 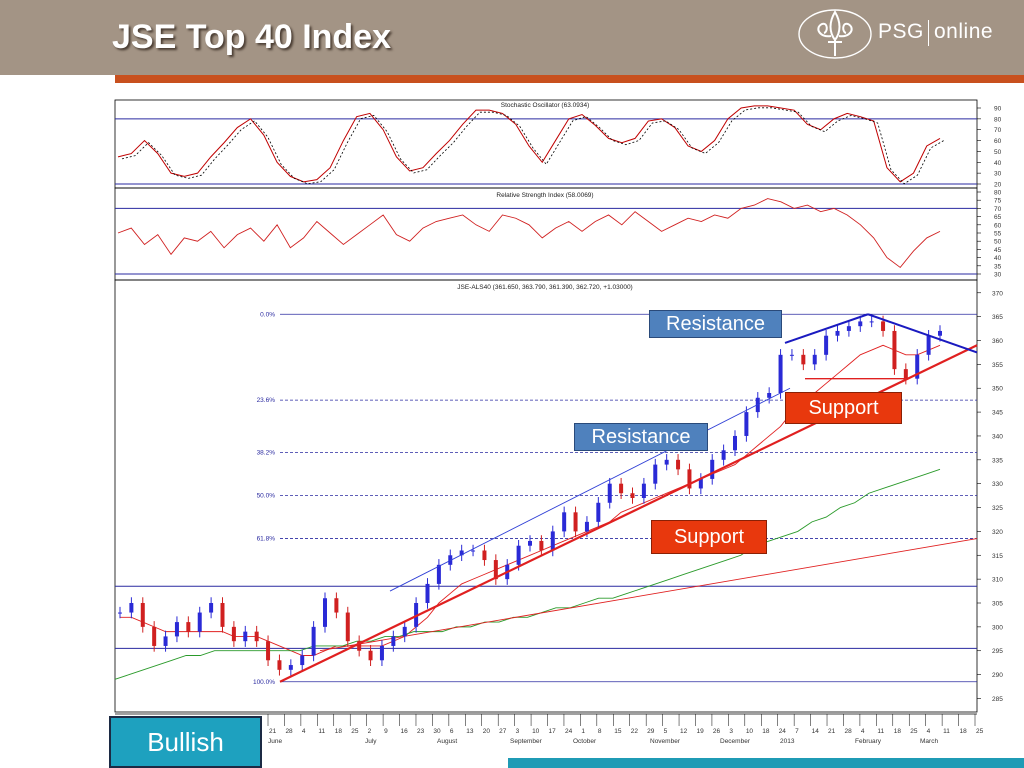 What do you see at coordinates (997, 580) in the screenshot?
I see `y-tick-label: 310` at bounding box center [997, 580].